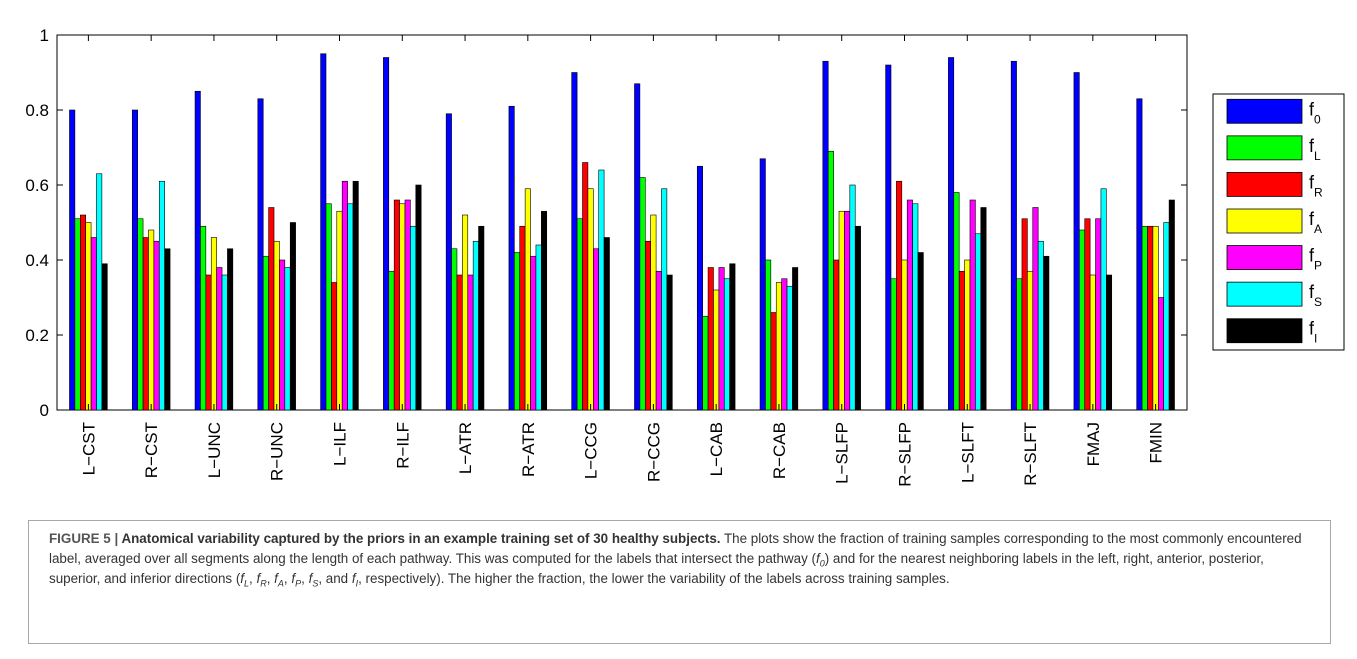 The image size is (1357, 659). I want to click on caption-fS: fS, so click(313, 580).